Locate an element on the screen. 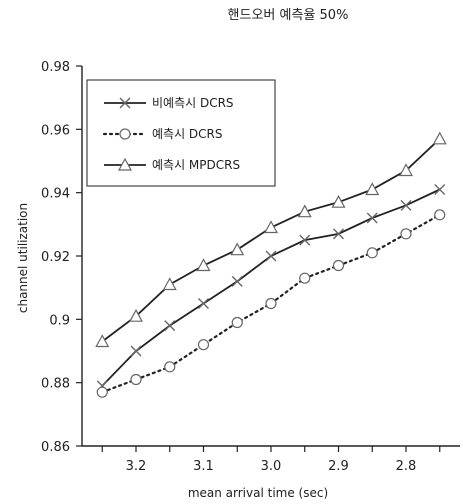 The width and height of the screenshot is (463, 504). y-axis-label: channel utilization is located at coordinates (23, 258).